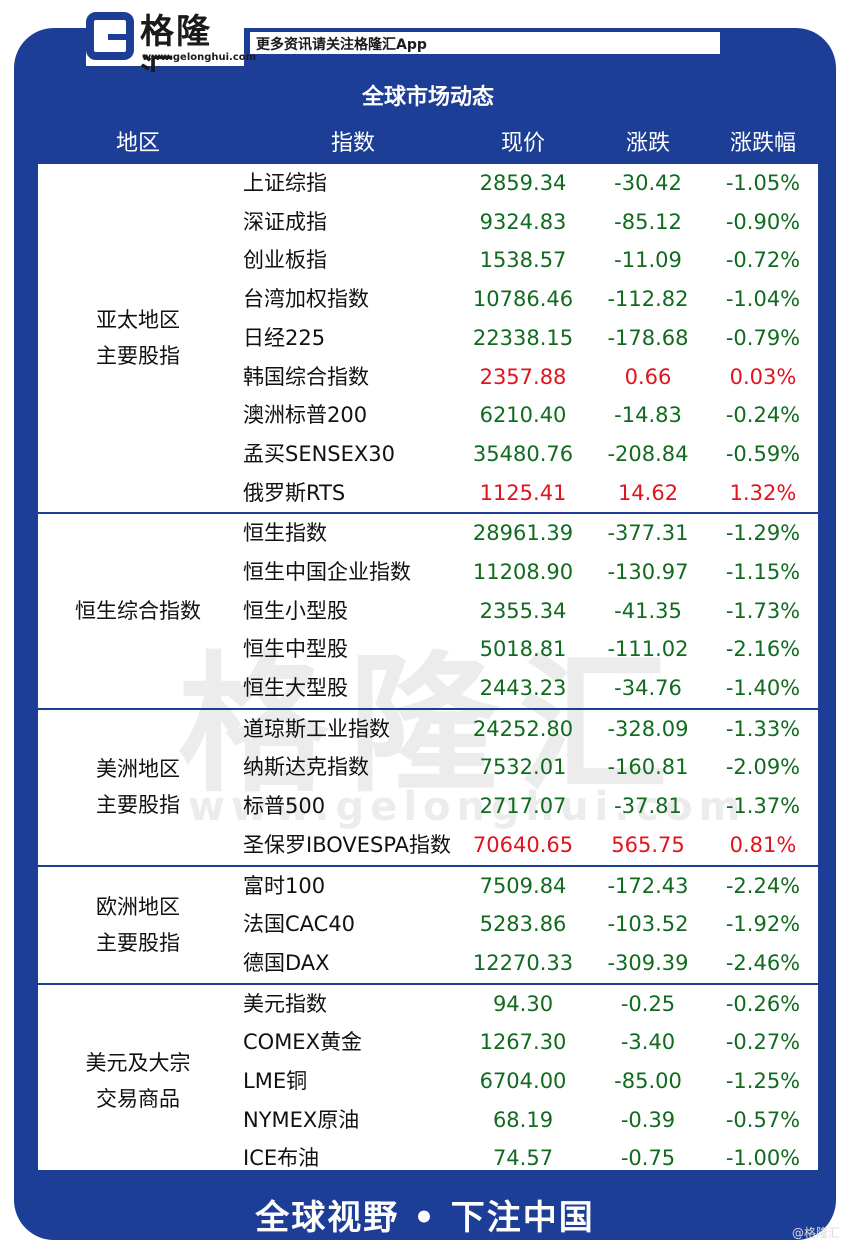  I want to click on change-pct: -0.26%, so click(763, 1003).